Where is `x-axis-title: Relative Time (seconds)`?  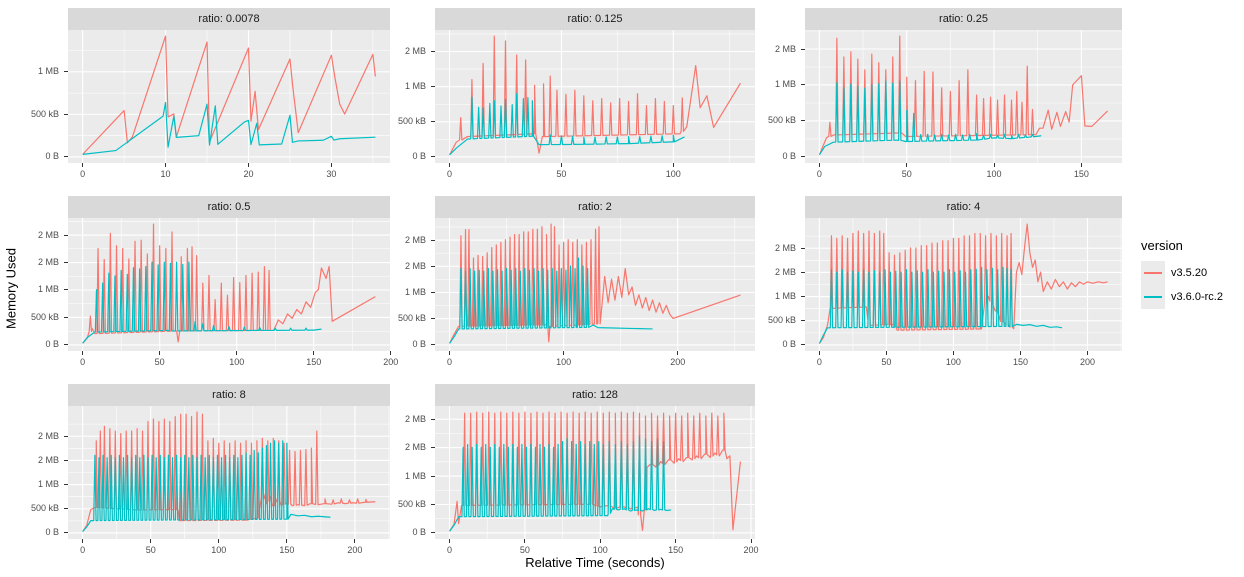 x-axis-title: Relative Time (seconds) is located at coordinates (595, 562).